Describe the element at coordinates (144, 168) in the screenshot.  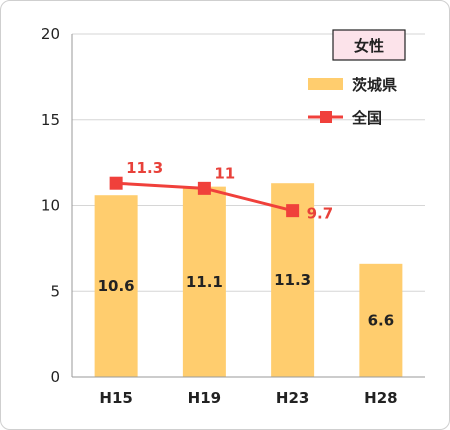
I see `line-value-label: 11.3` at that location.